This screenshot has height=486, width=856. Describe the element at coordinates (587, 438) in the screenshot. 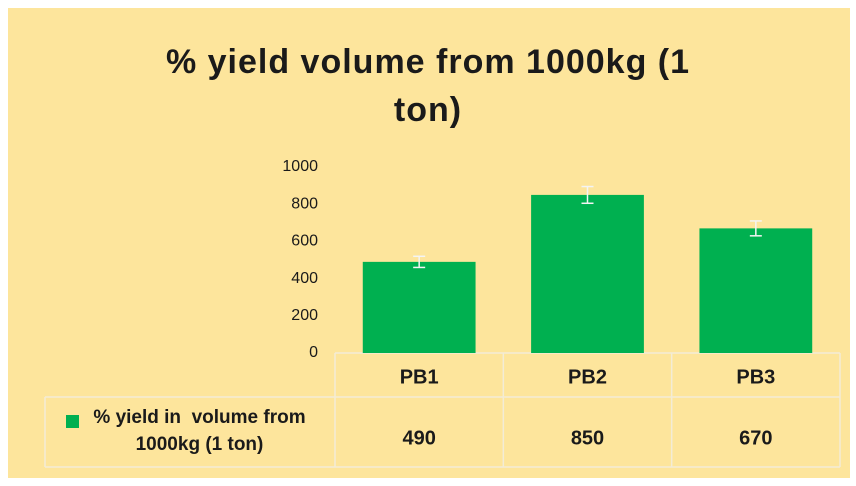

I see `table-value: 850` at that location.